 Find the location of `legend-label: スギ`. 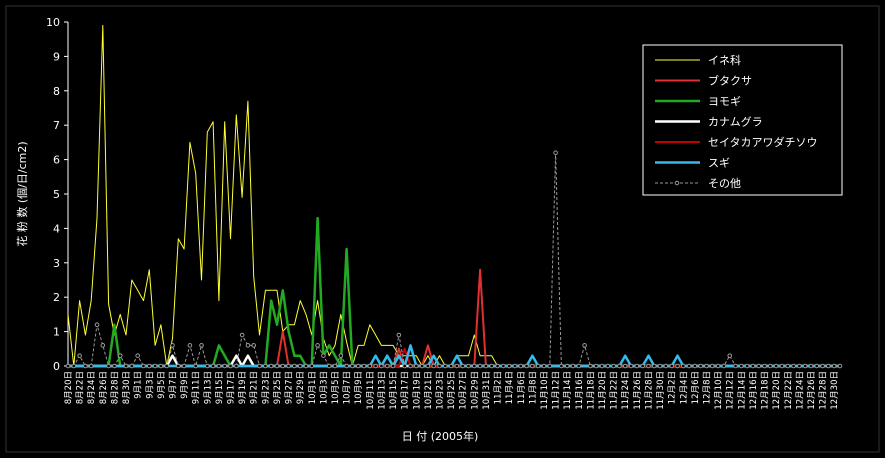

legend-label: スギ is located at coordinates (719, 163).